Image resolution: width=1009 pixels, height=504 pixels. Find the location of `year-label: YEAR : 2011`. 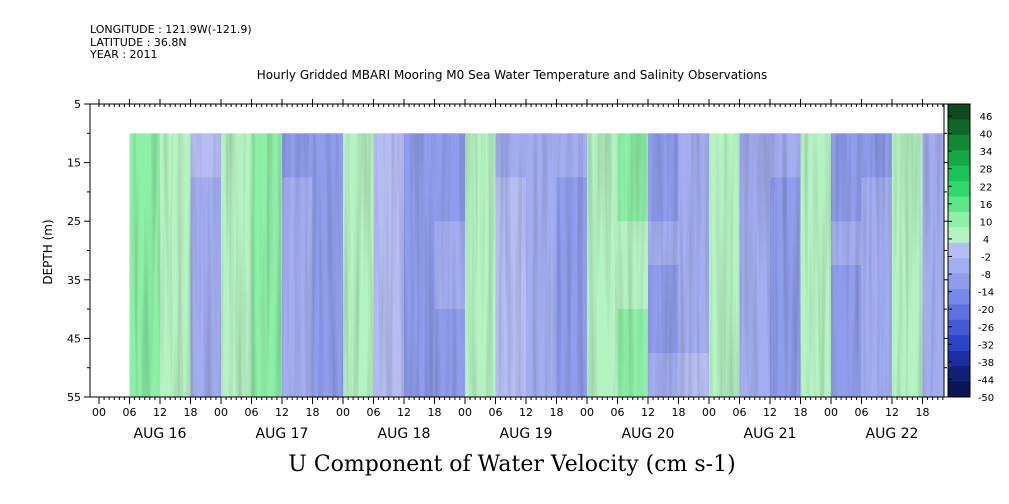

year-label: YEAR : 2011 is located at coordinates (124, 54).